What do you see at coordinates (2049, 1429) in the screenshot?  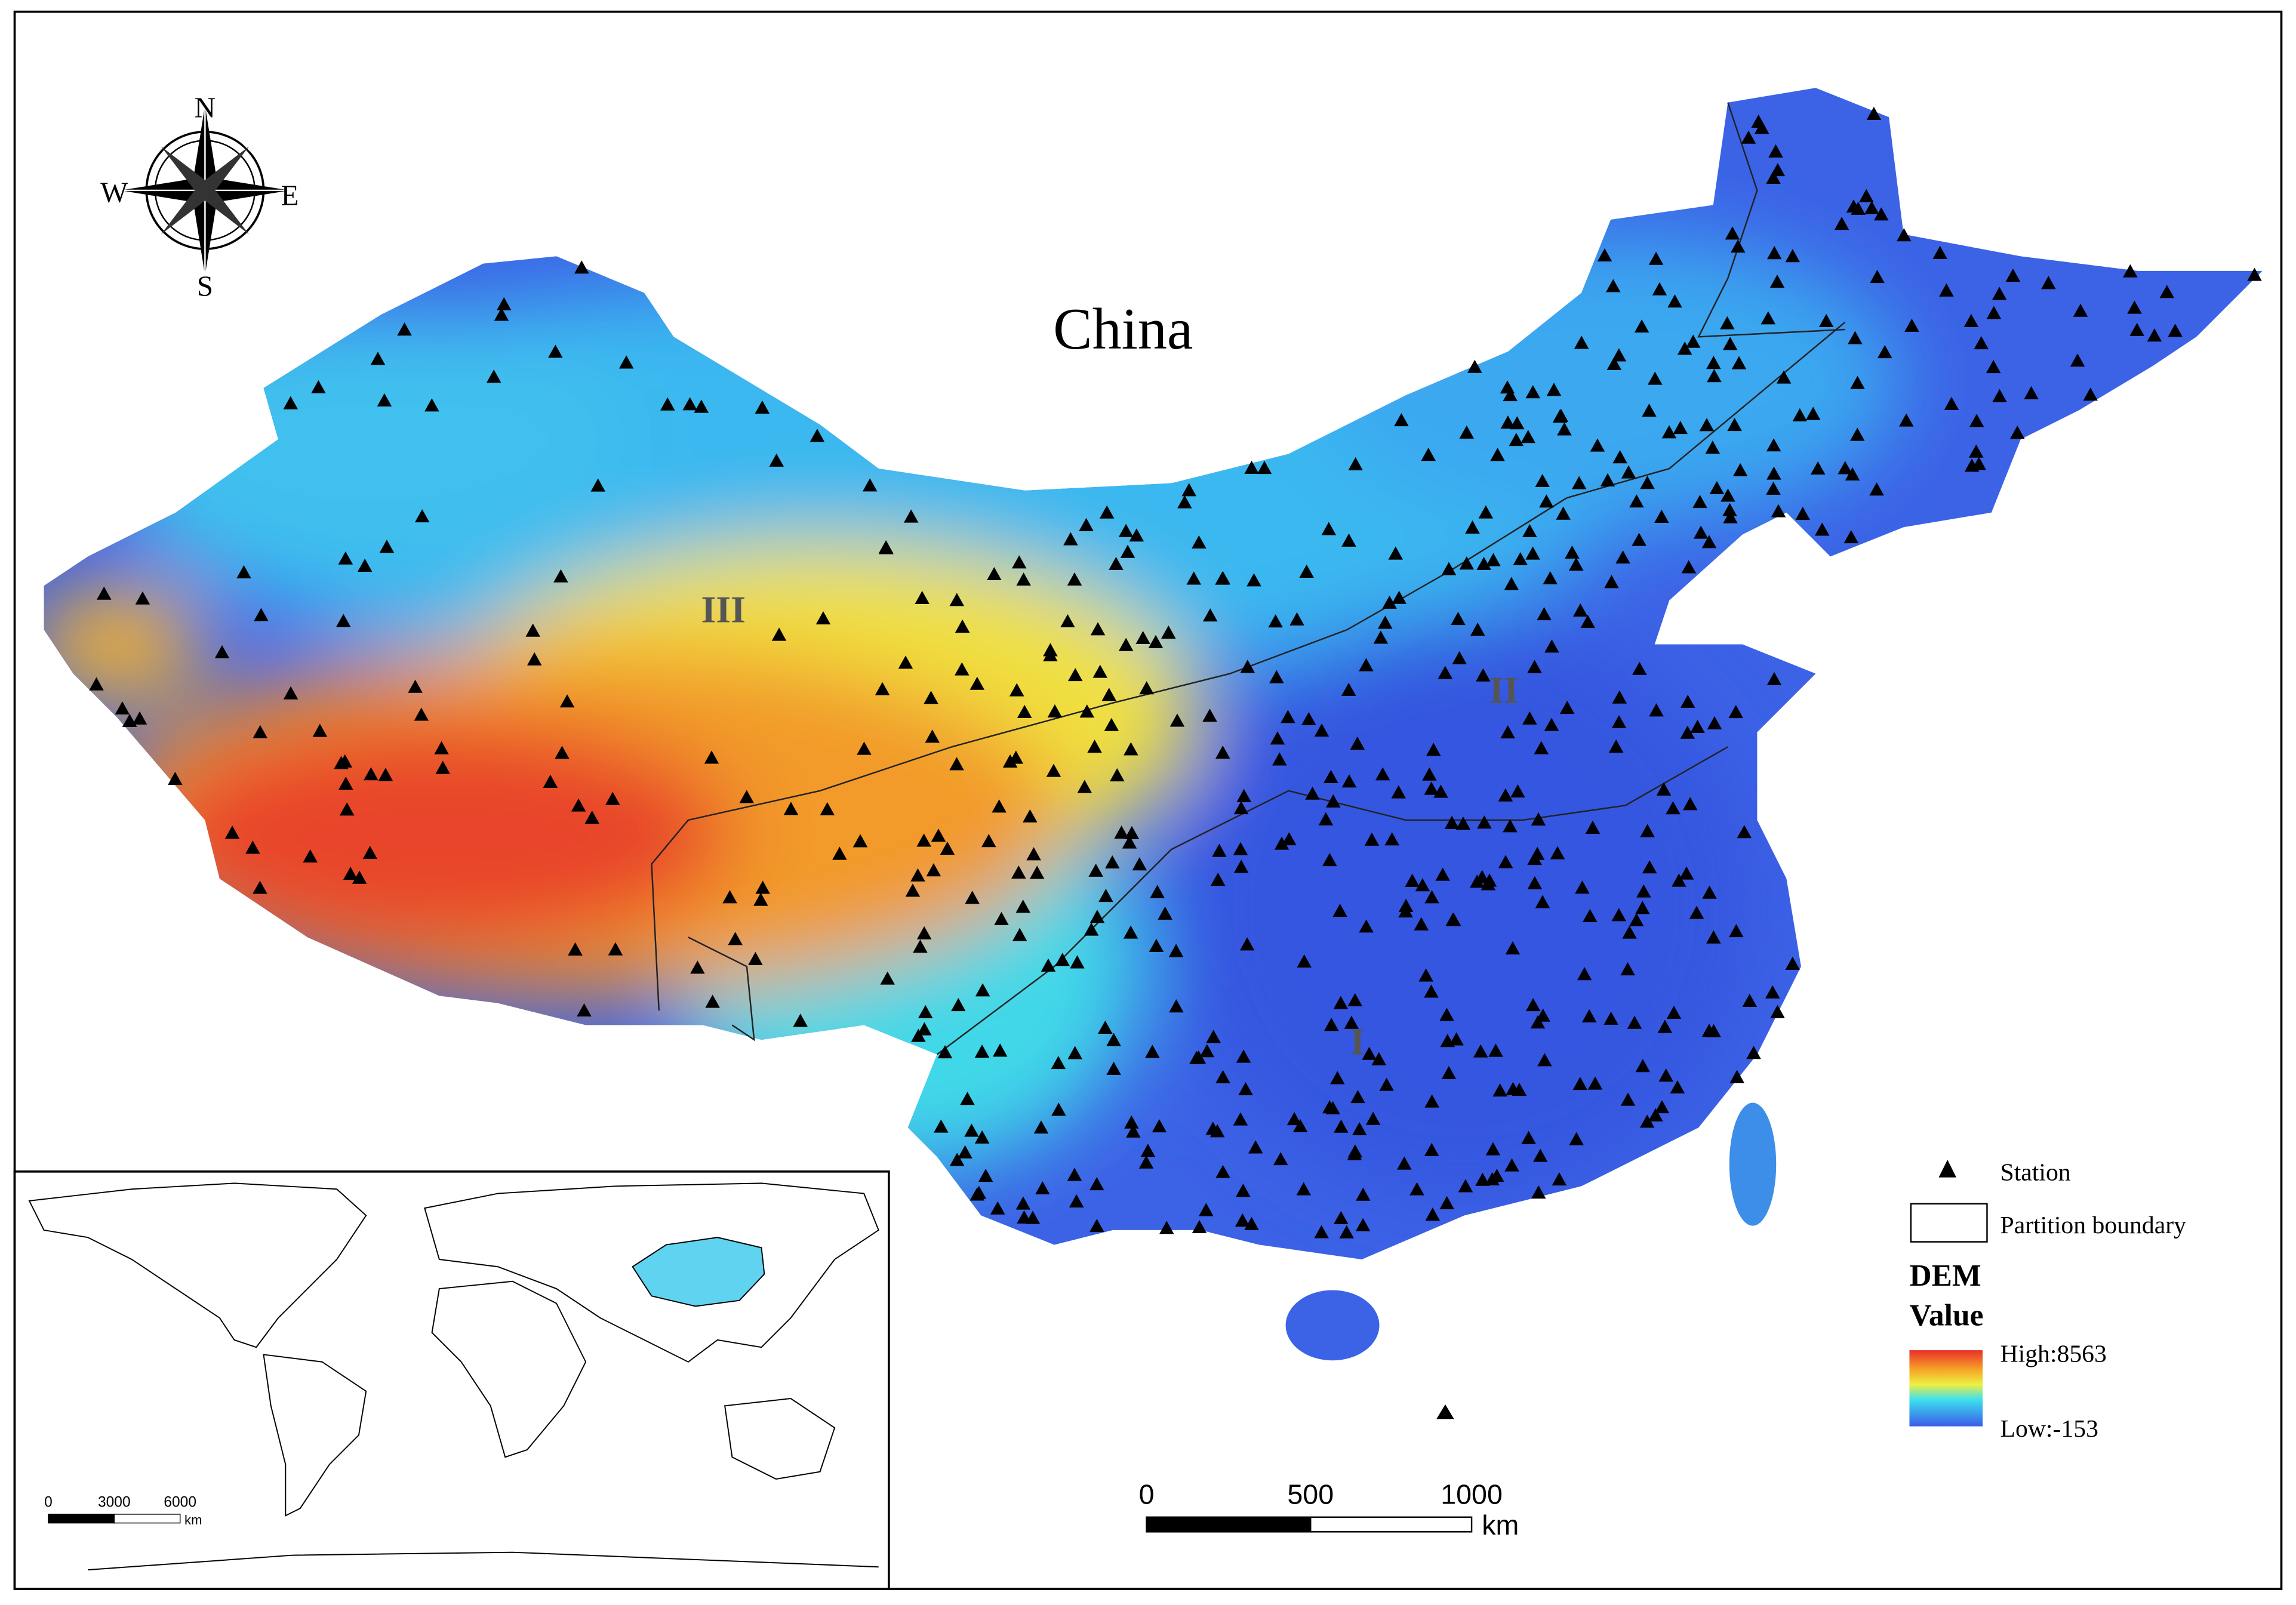 I see `legend-low: Low:-153` at bounding box center [2049, 1429].